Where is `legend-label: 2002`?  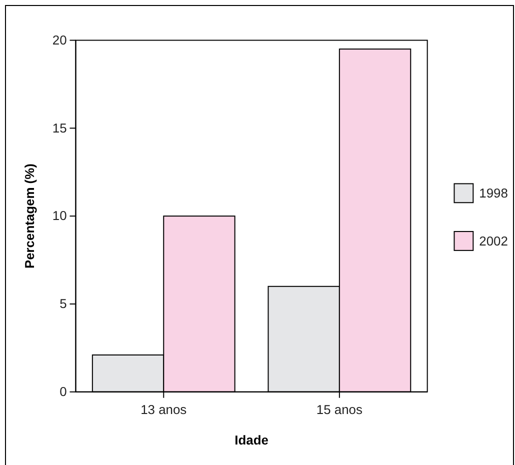 legend-label: 2002 is located at coordinates (493, 240).